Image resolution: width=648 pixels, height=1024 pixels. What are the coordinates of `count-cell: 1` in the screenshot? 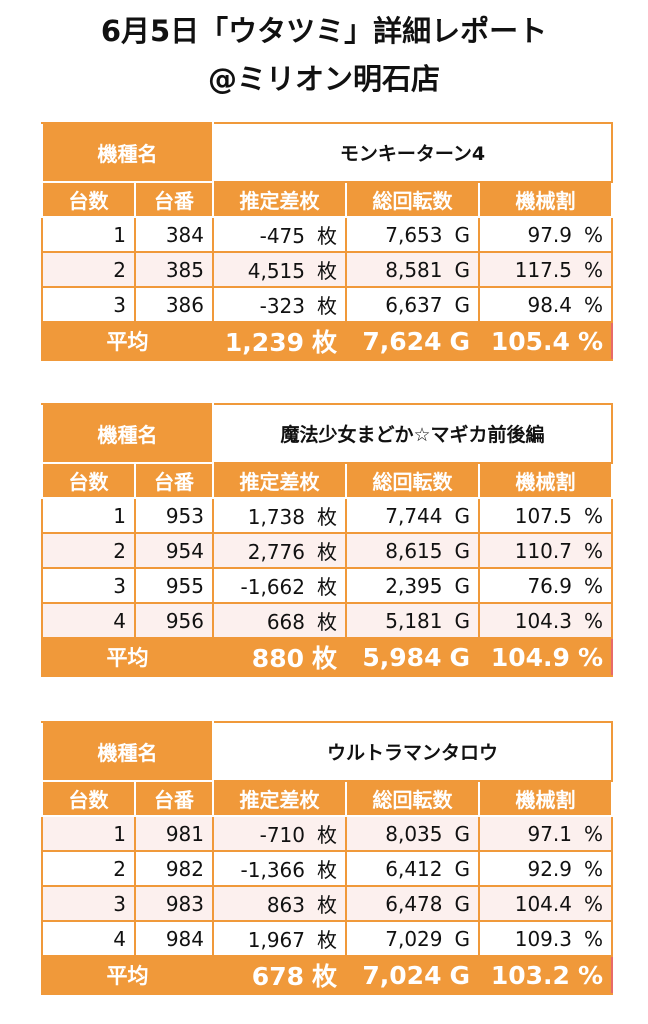 It's located at (88, 833).